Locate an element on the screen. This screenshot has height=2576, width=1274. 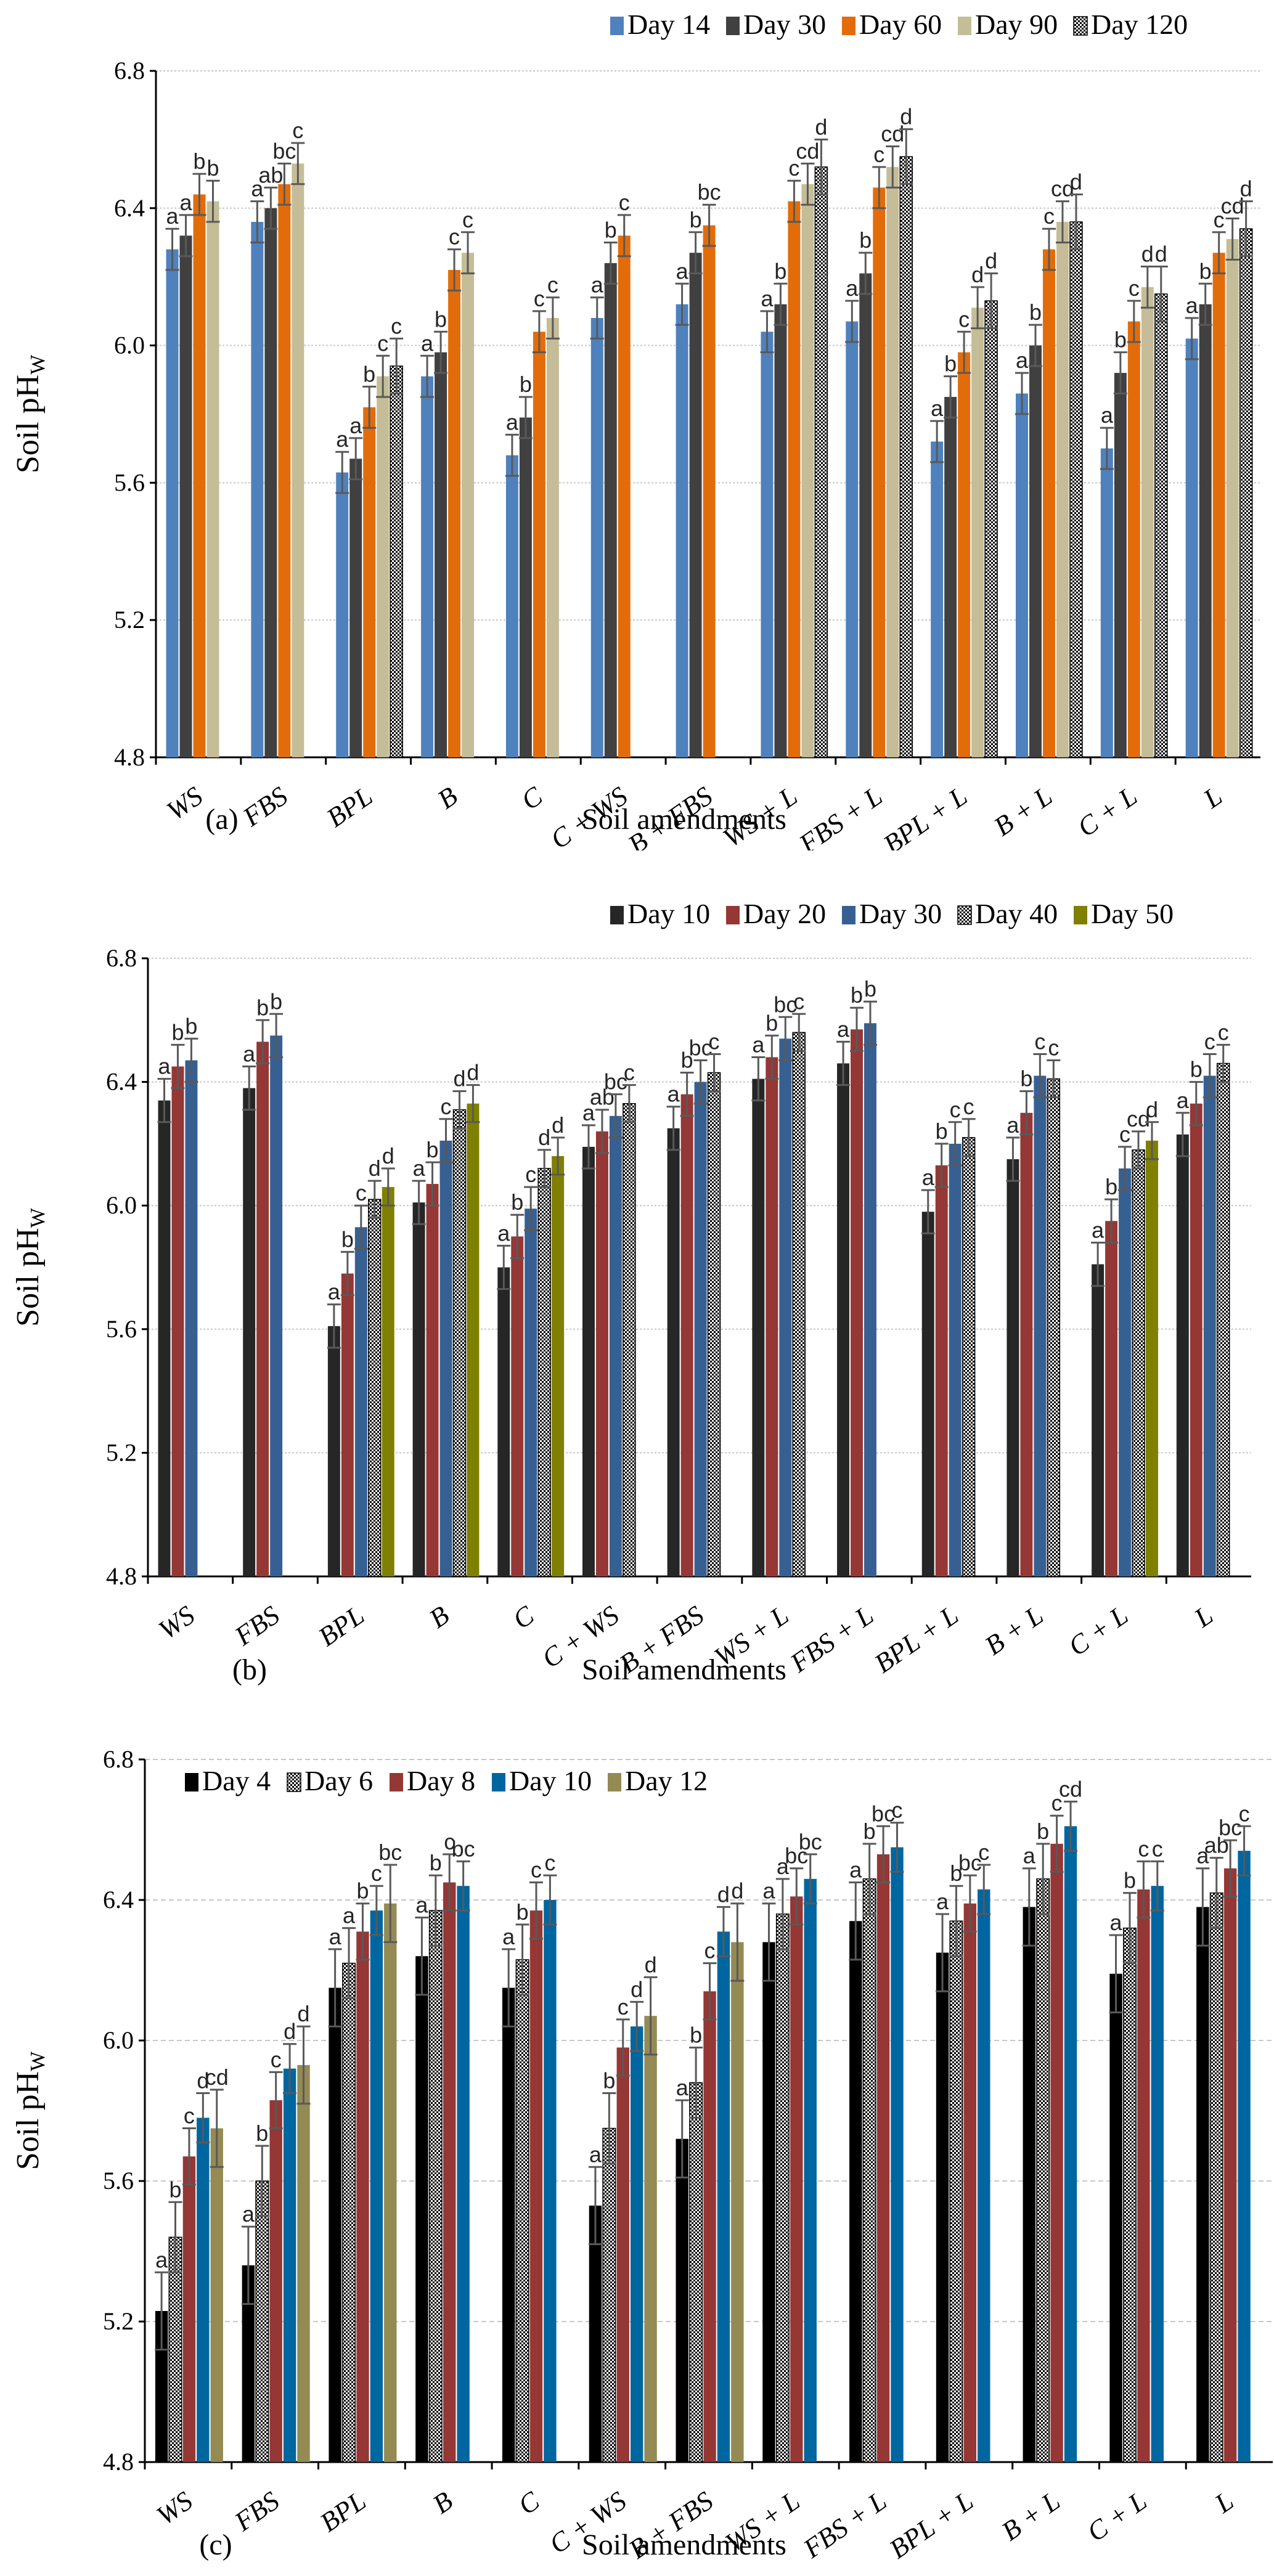
legend-label: Day 14 is located at coordinates (668, 24).